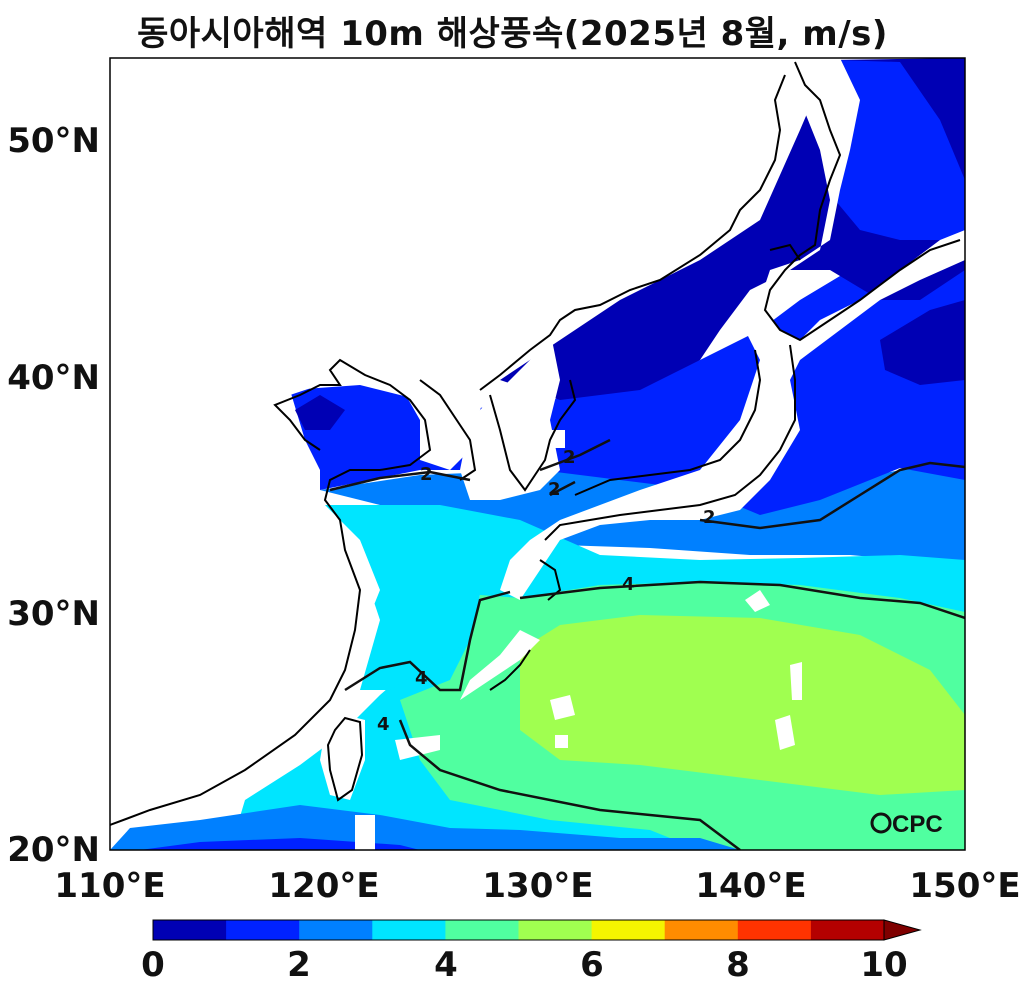 The width and height of the screenshot is (1025, 1000). I want to click on colorbar-tick: 0, so click(153, 965).